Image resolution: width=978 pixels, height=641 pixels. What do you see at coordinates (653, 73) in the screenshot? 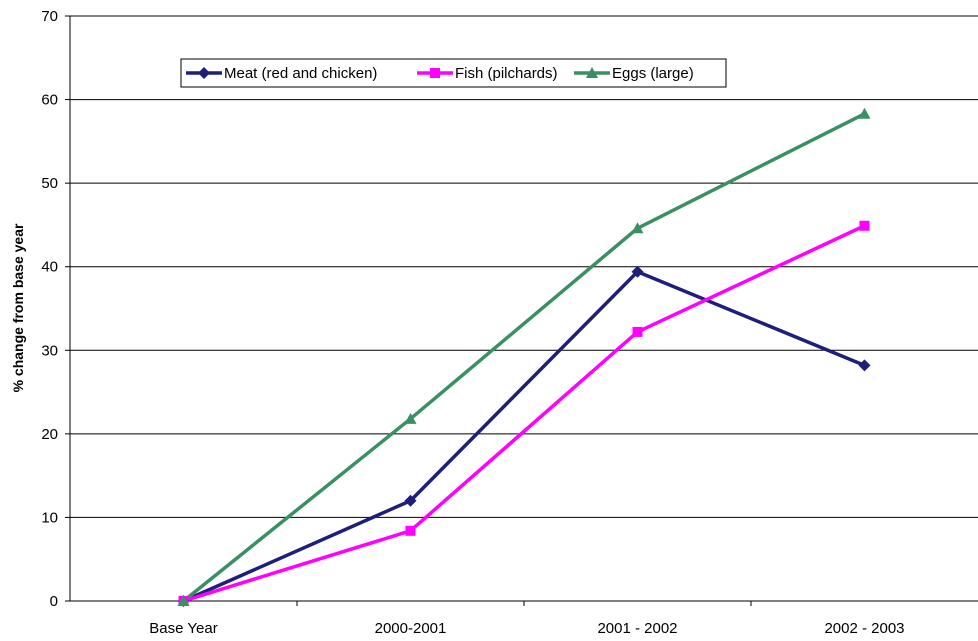
I see `legend-label-2: Eggs (large)` at bounding box center [653, 73].